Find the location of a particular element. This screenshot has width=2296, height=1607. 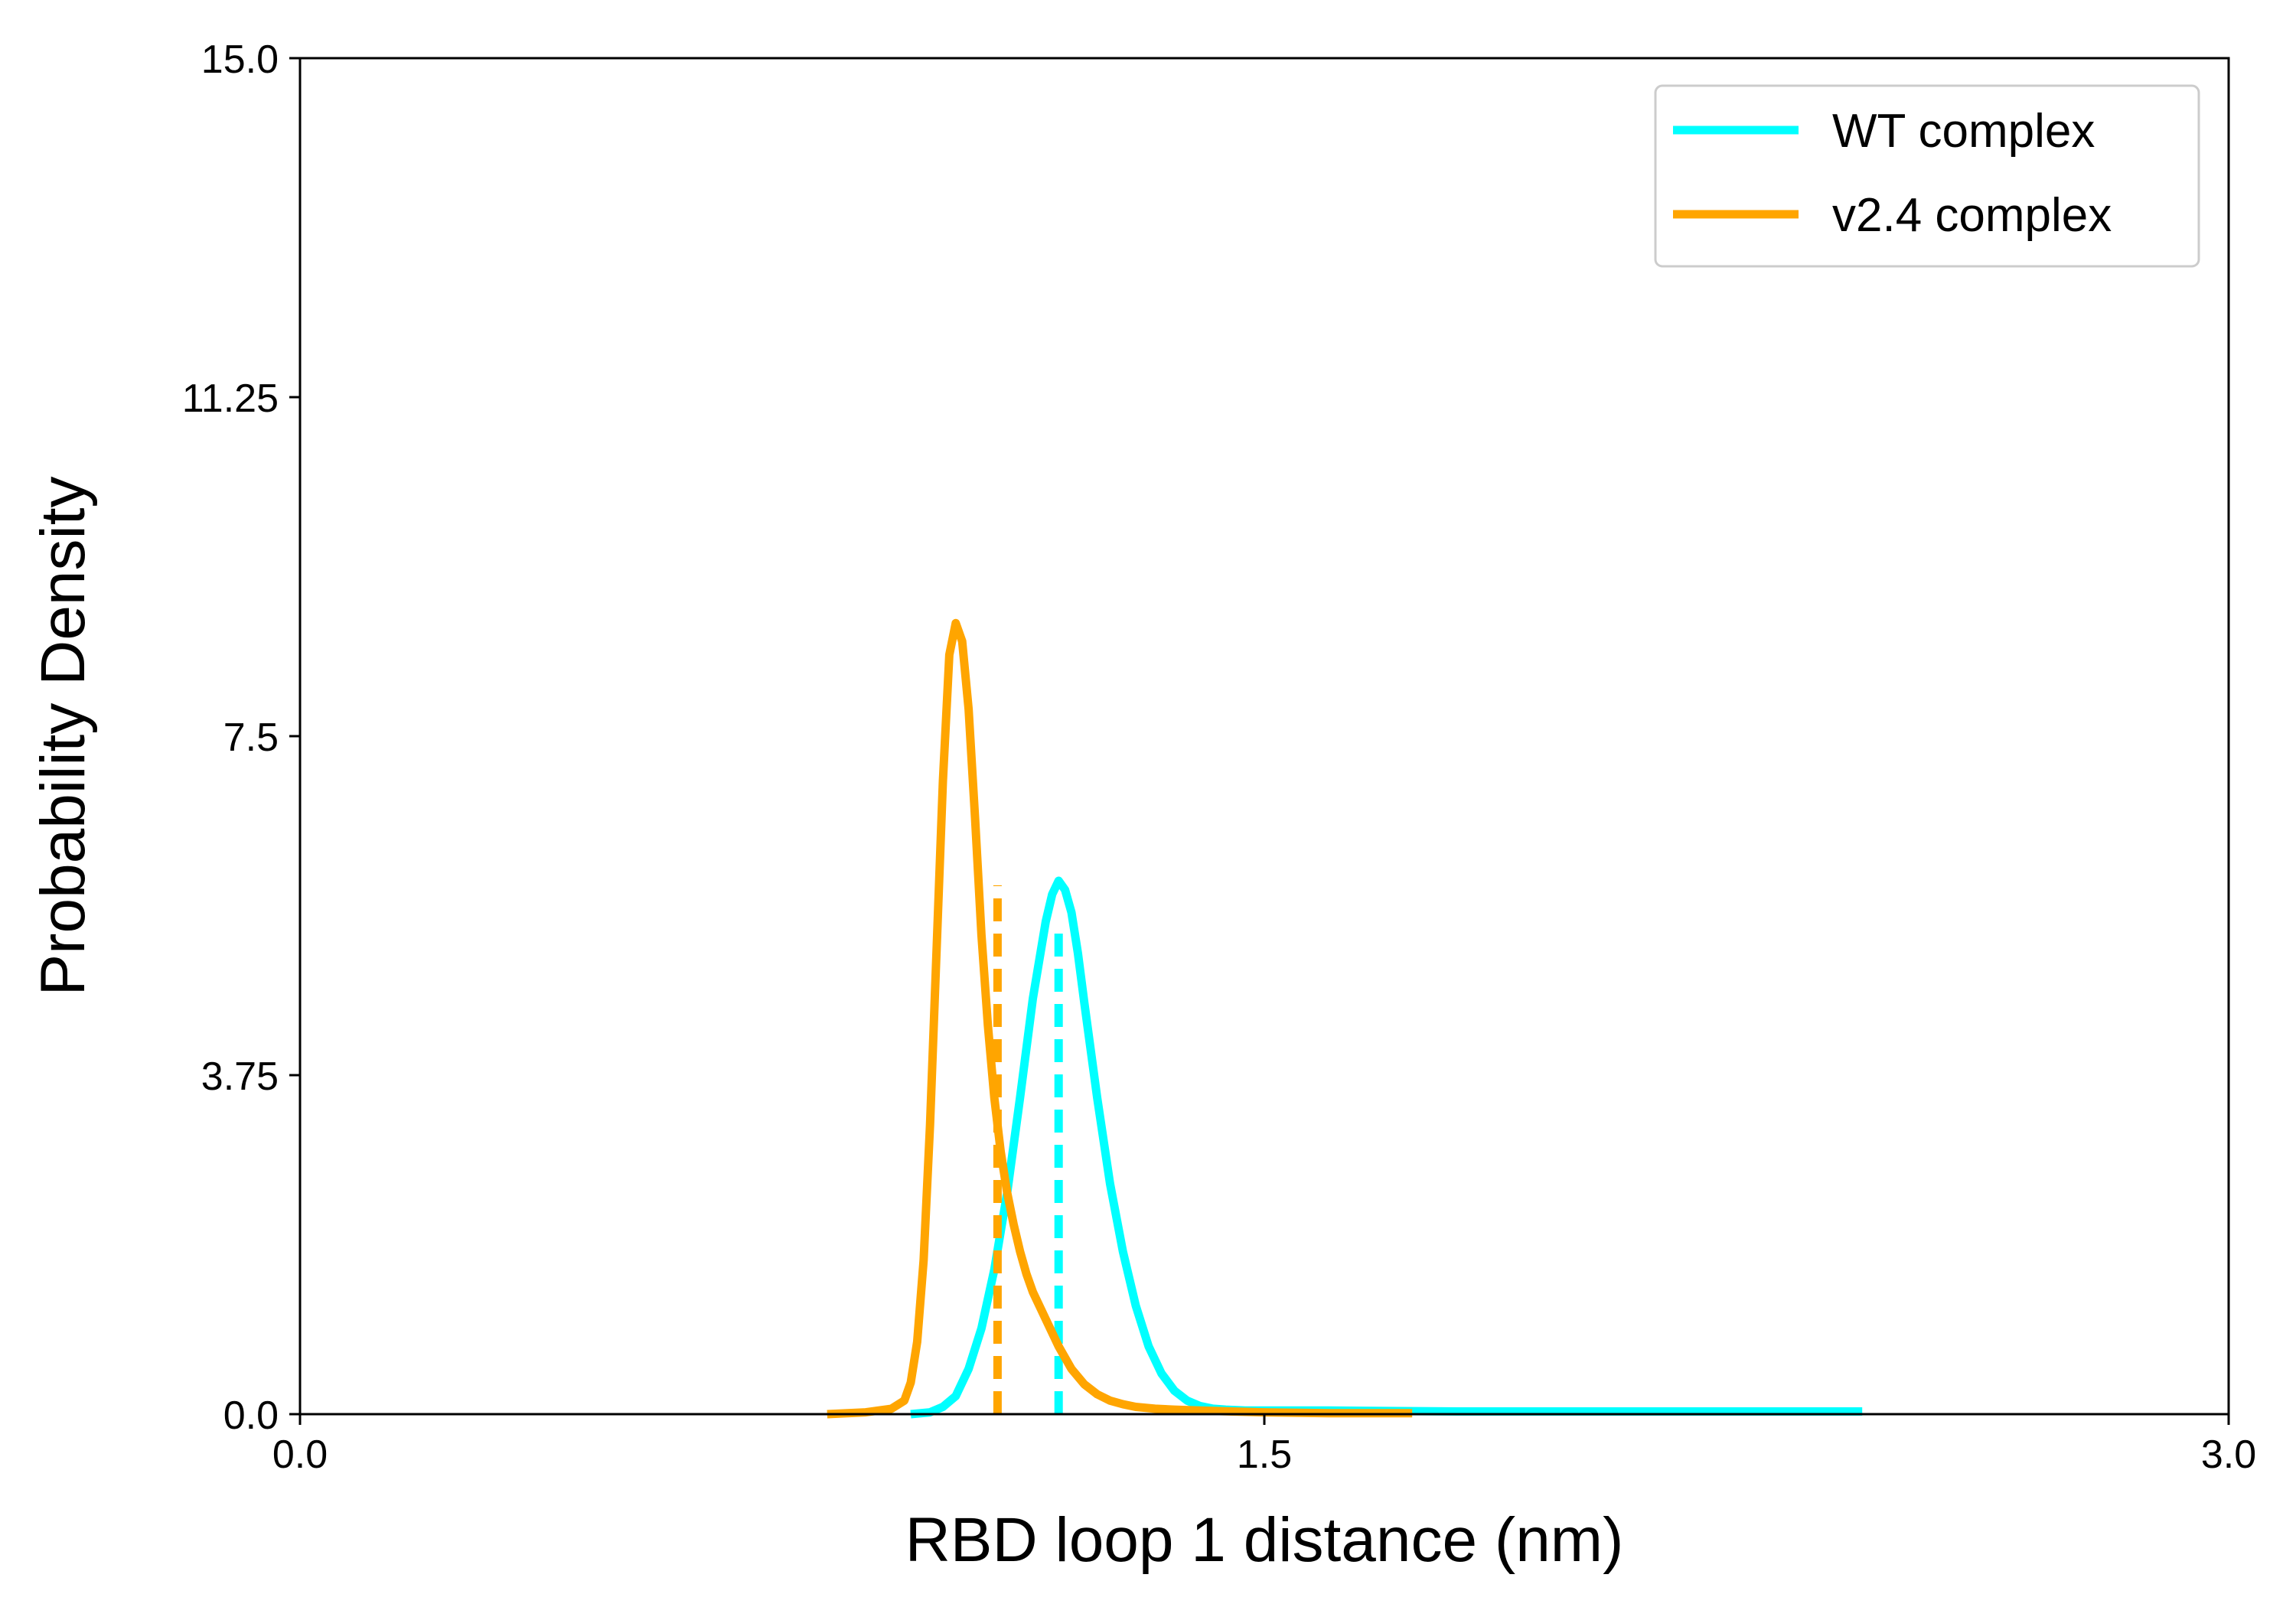

y-tick-label: 11.25 is located at coordinates (230, 398).